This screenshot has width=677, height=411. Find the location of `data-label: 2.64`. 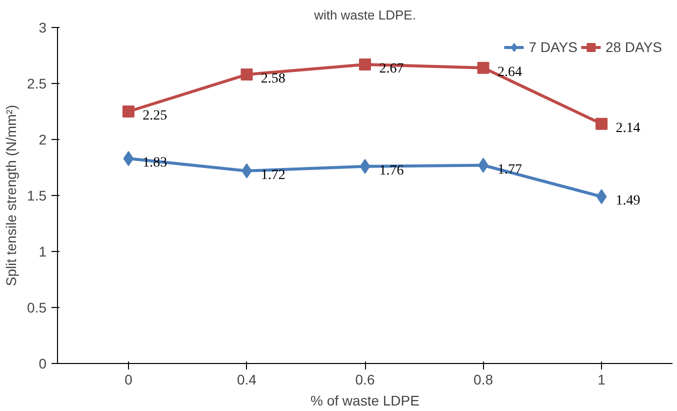

data-label: 2.64 is located at coordinates (509, 72).